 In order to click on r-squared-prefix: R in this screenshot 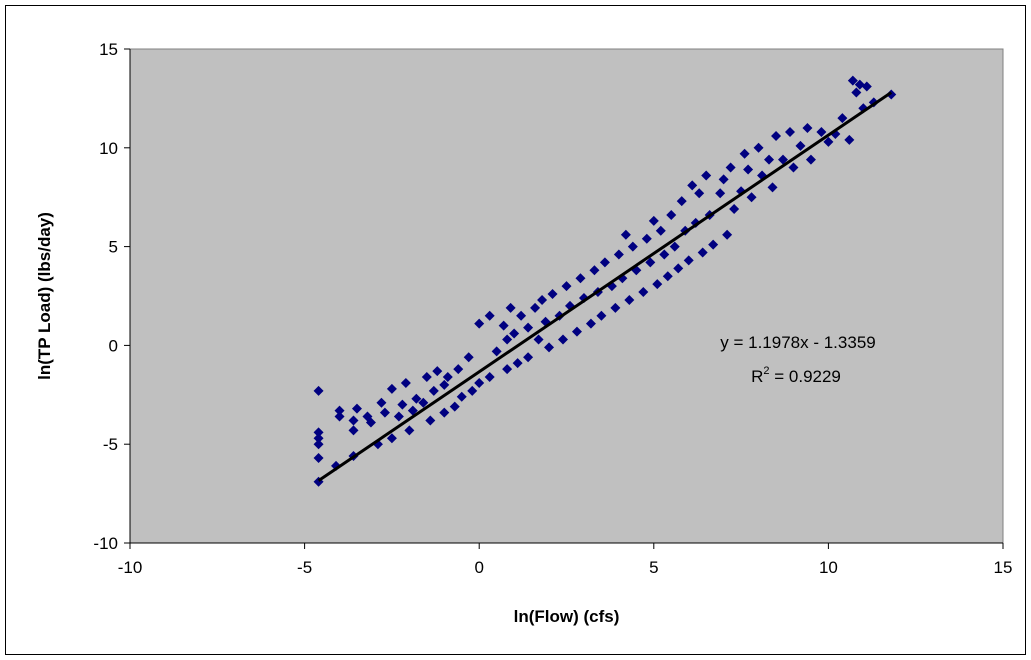, I will do `click(757, 376)`.